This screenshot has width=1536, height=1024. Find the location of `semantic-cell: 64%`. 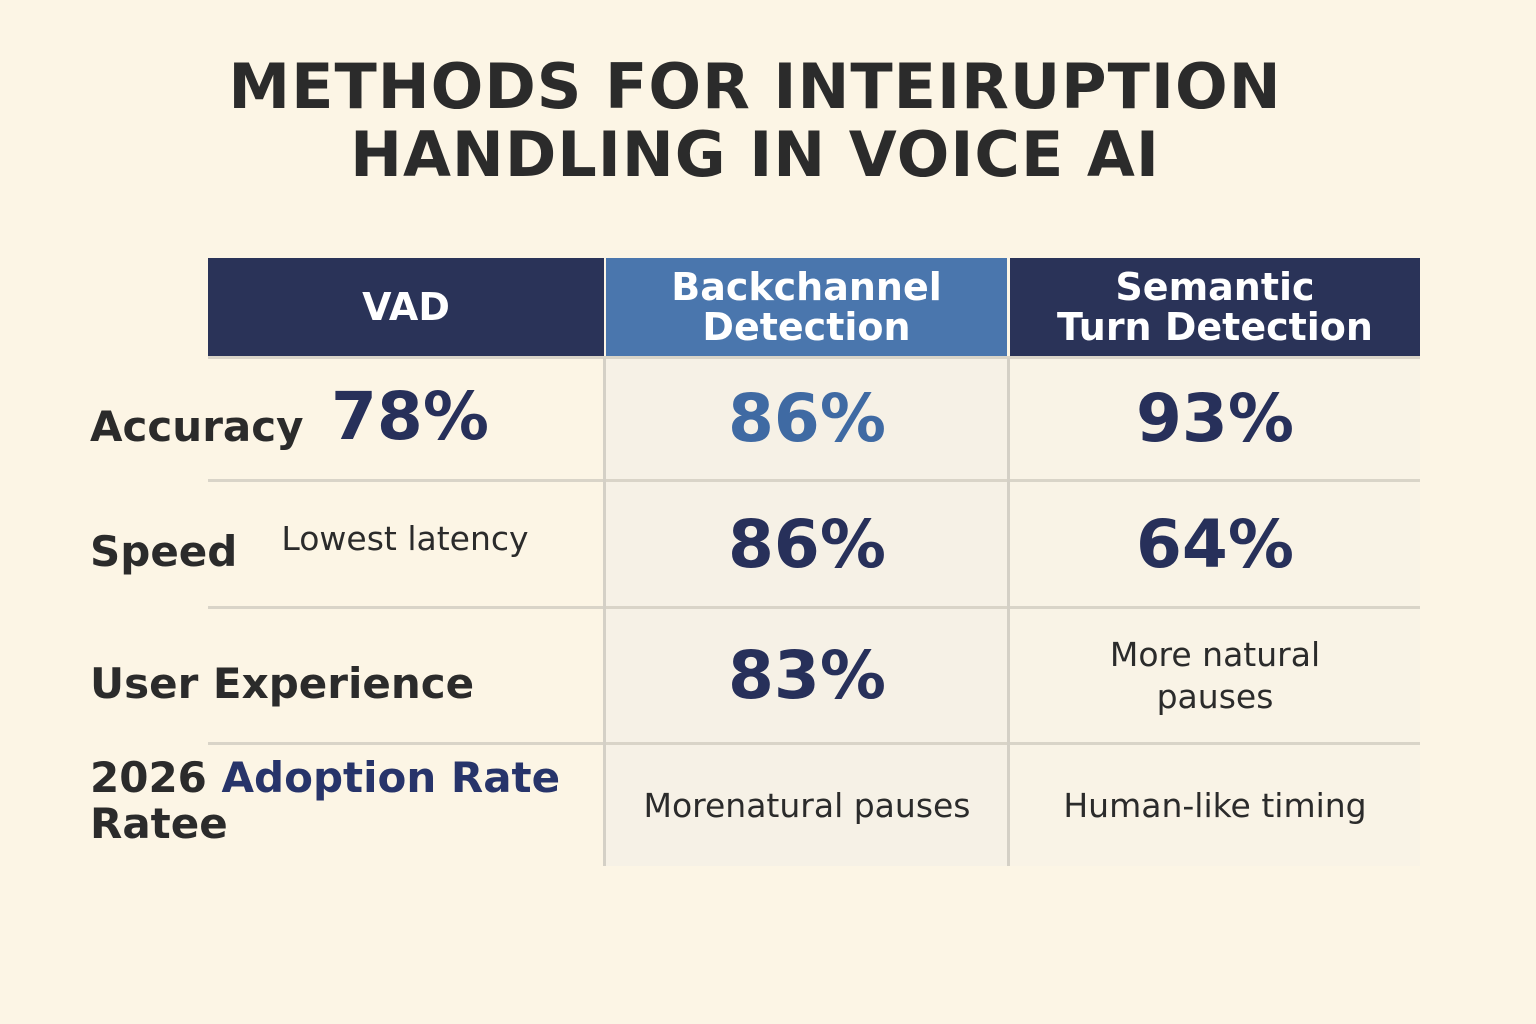

semantic-cell: 64% is located at coordinates (1215, 544).